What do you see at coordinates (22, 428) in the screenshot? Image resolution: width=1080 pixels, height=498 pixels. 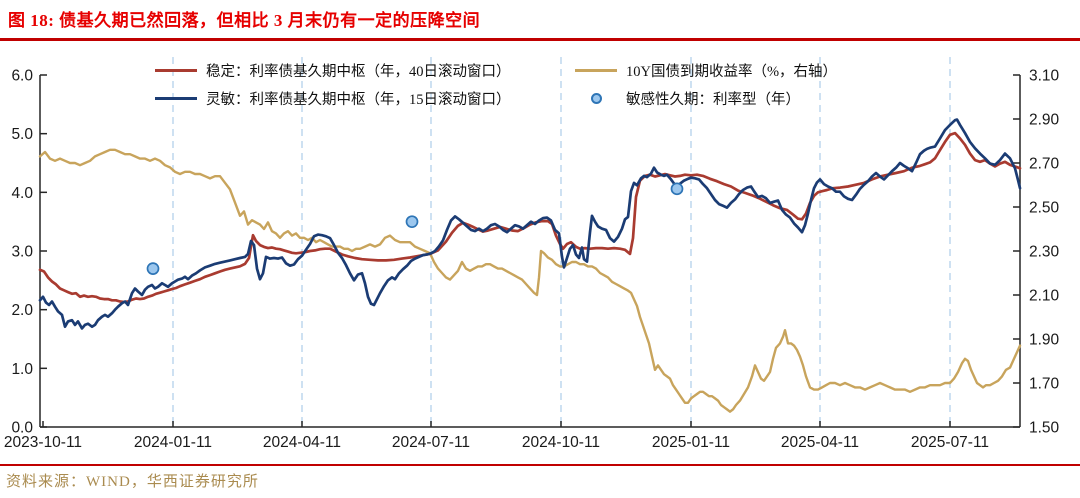 I see `svg-text: 0.0` at bounding box center [22, 428].